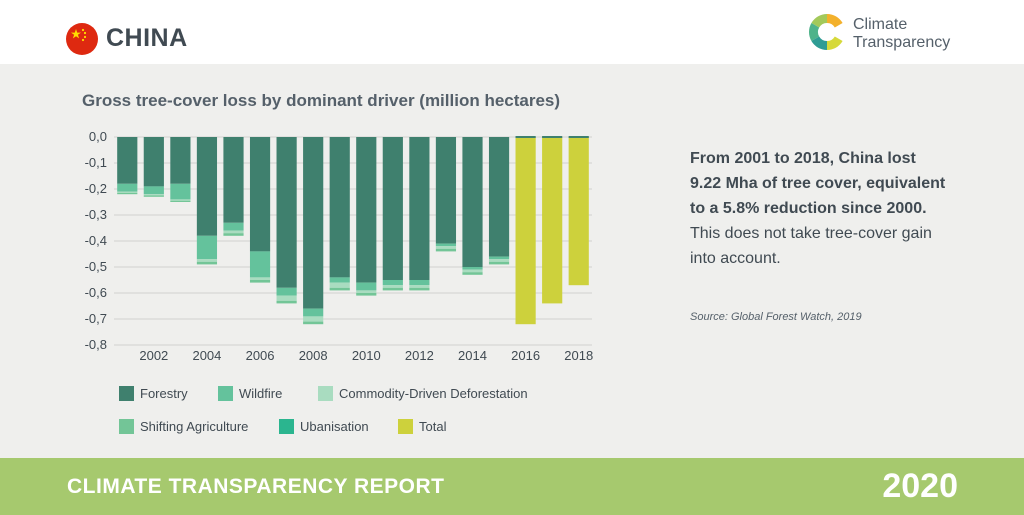 The width and height of the screenshot is (1024, 515). I want to click on legend-item-forestry: Forestry, so click(153, 393).